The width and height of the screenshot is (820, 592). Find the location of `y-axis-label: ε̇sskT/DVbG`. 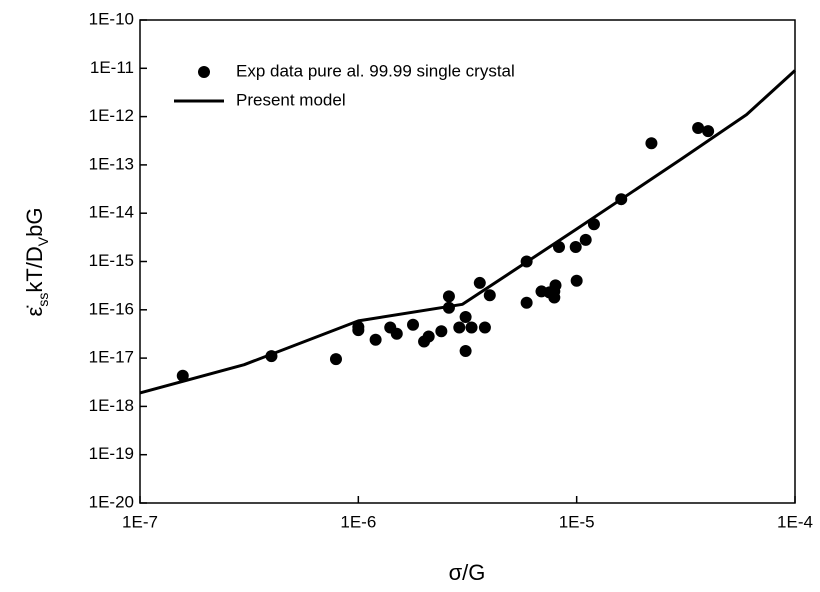

y-axis-label: ε̇sskT/DVbG is located at coordinates (36, 262).